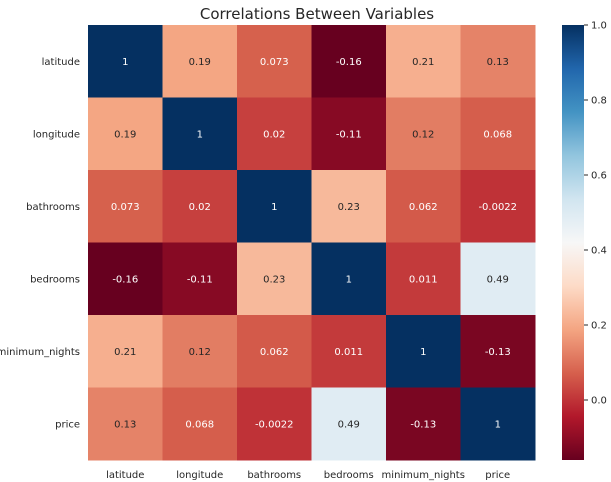  Describe the element at coordinates (56, 134) in the screenshot. I see `y-tick-label: longitude` at that location.